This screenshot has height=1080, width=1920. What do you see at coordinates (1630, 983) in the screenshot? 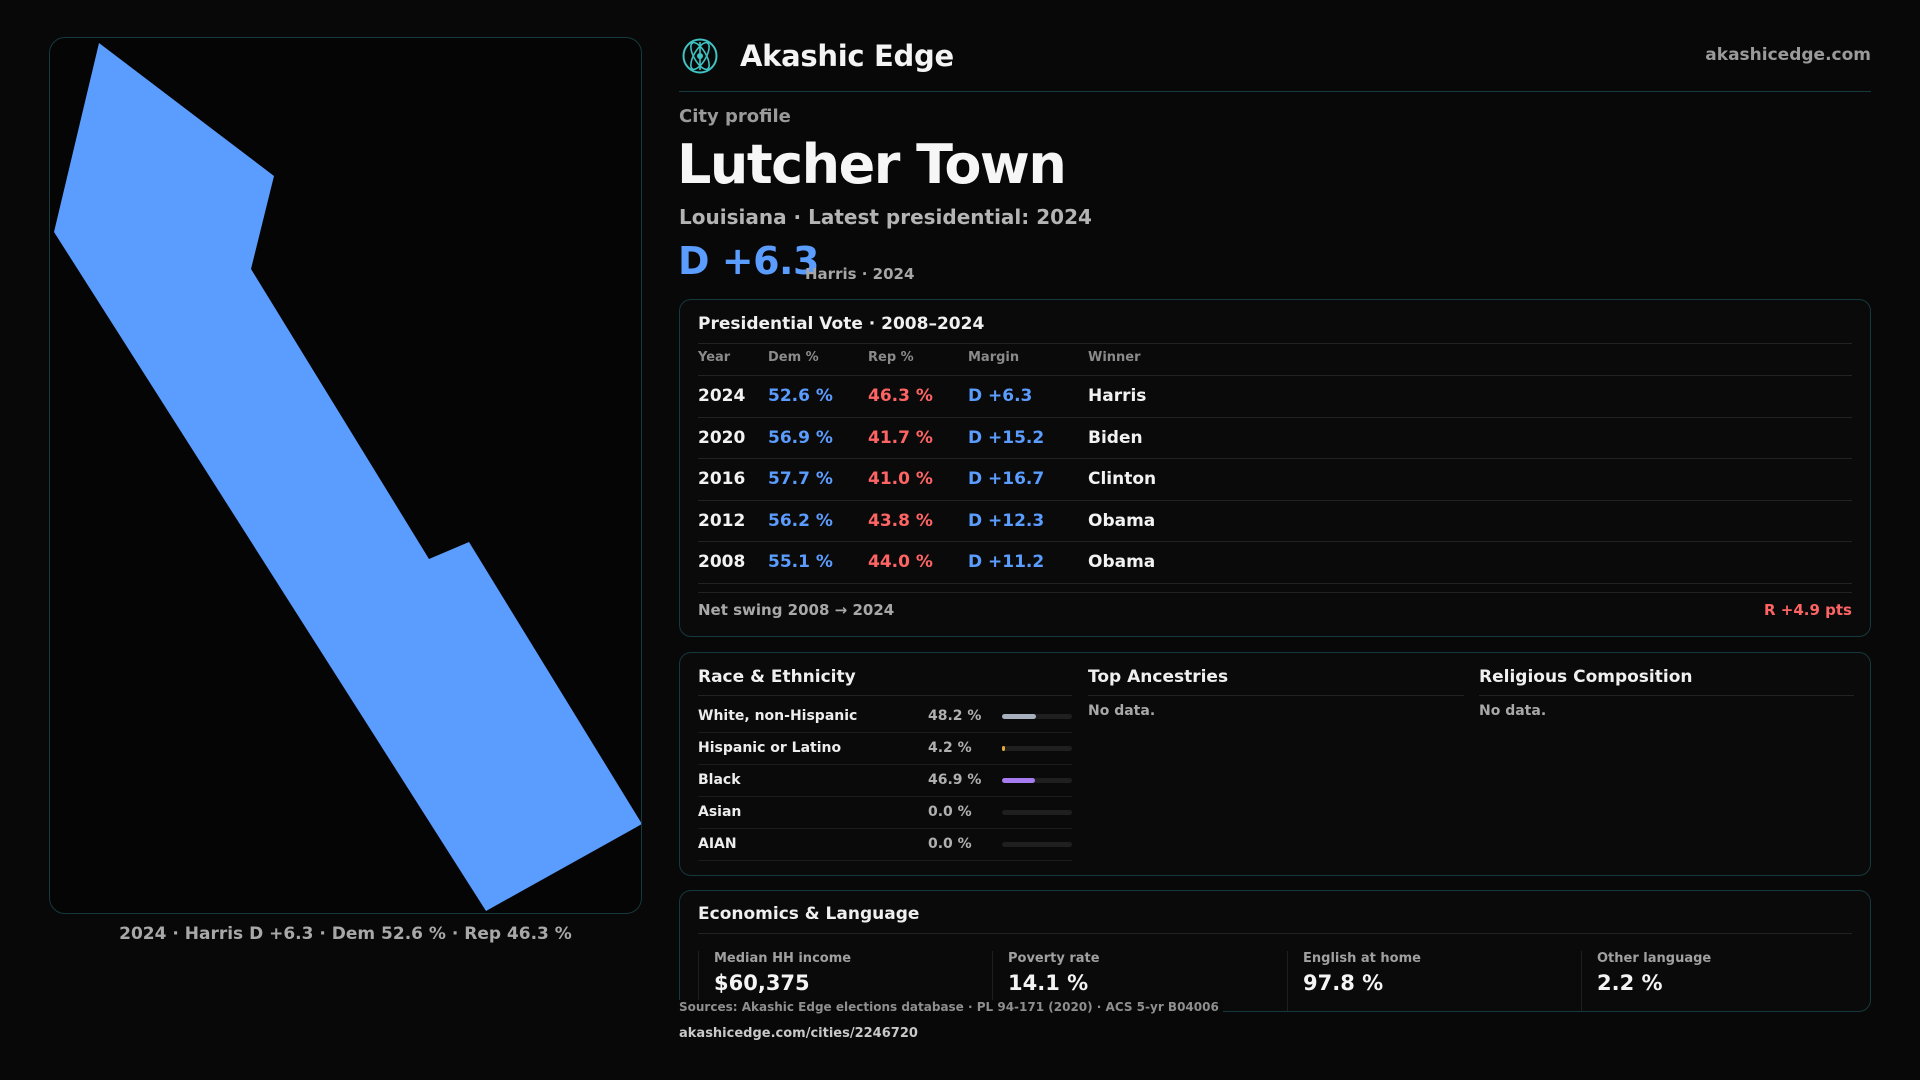
I see `stat-value: 2.2 %` at bounding box center [1630, 983].